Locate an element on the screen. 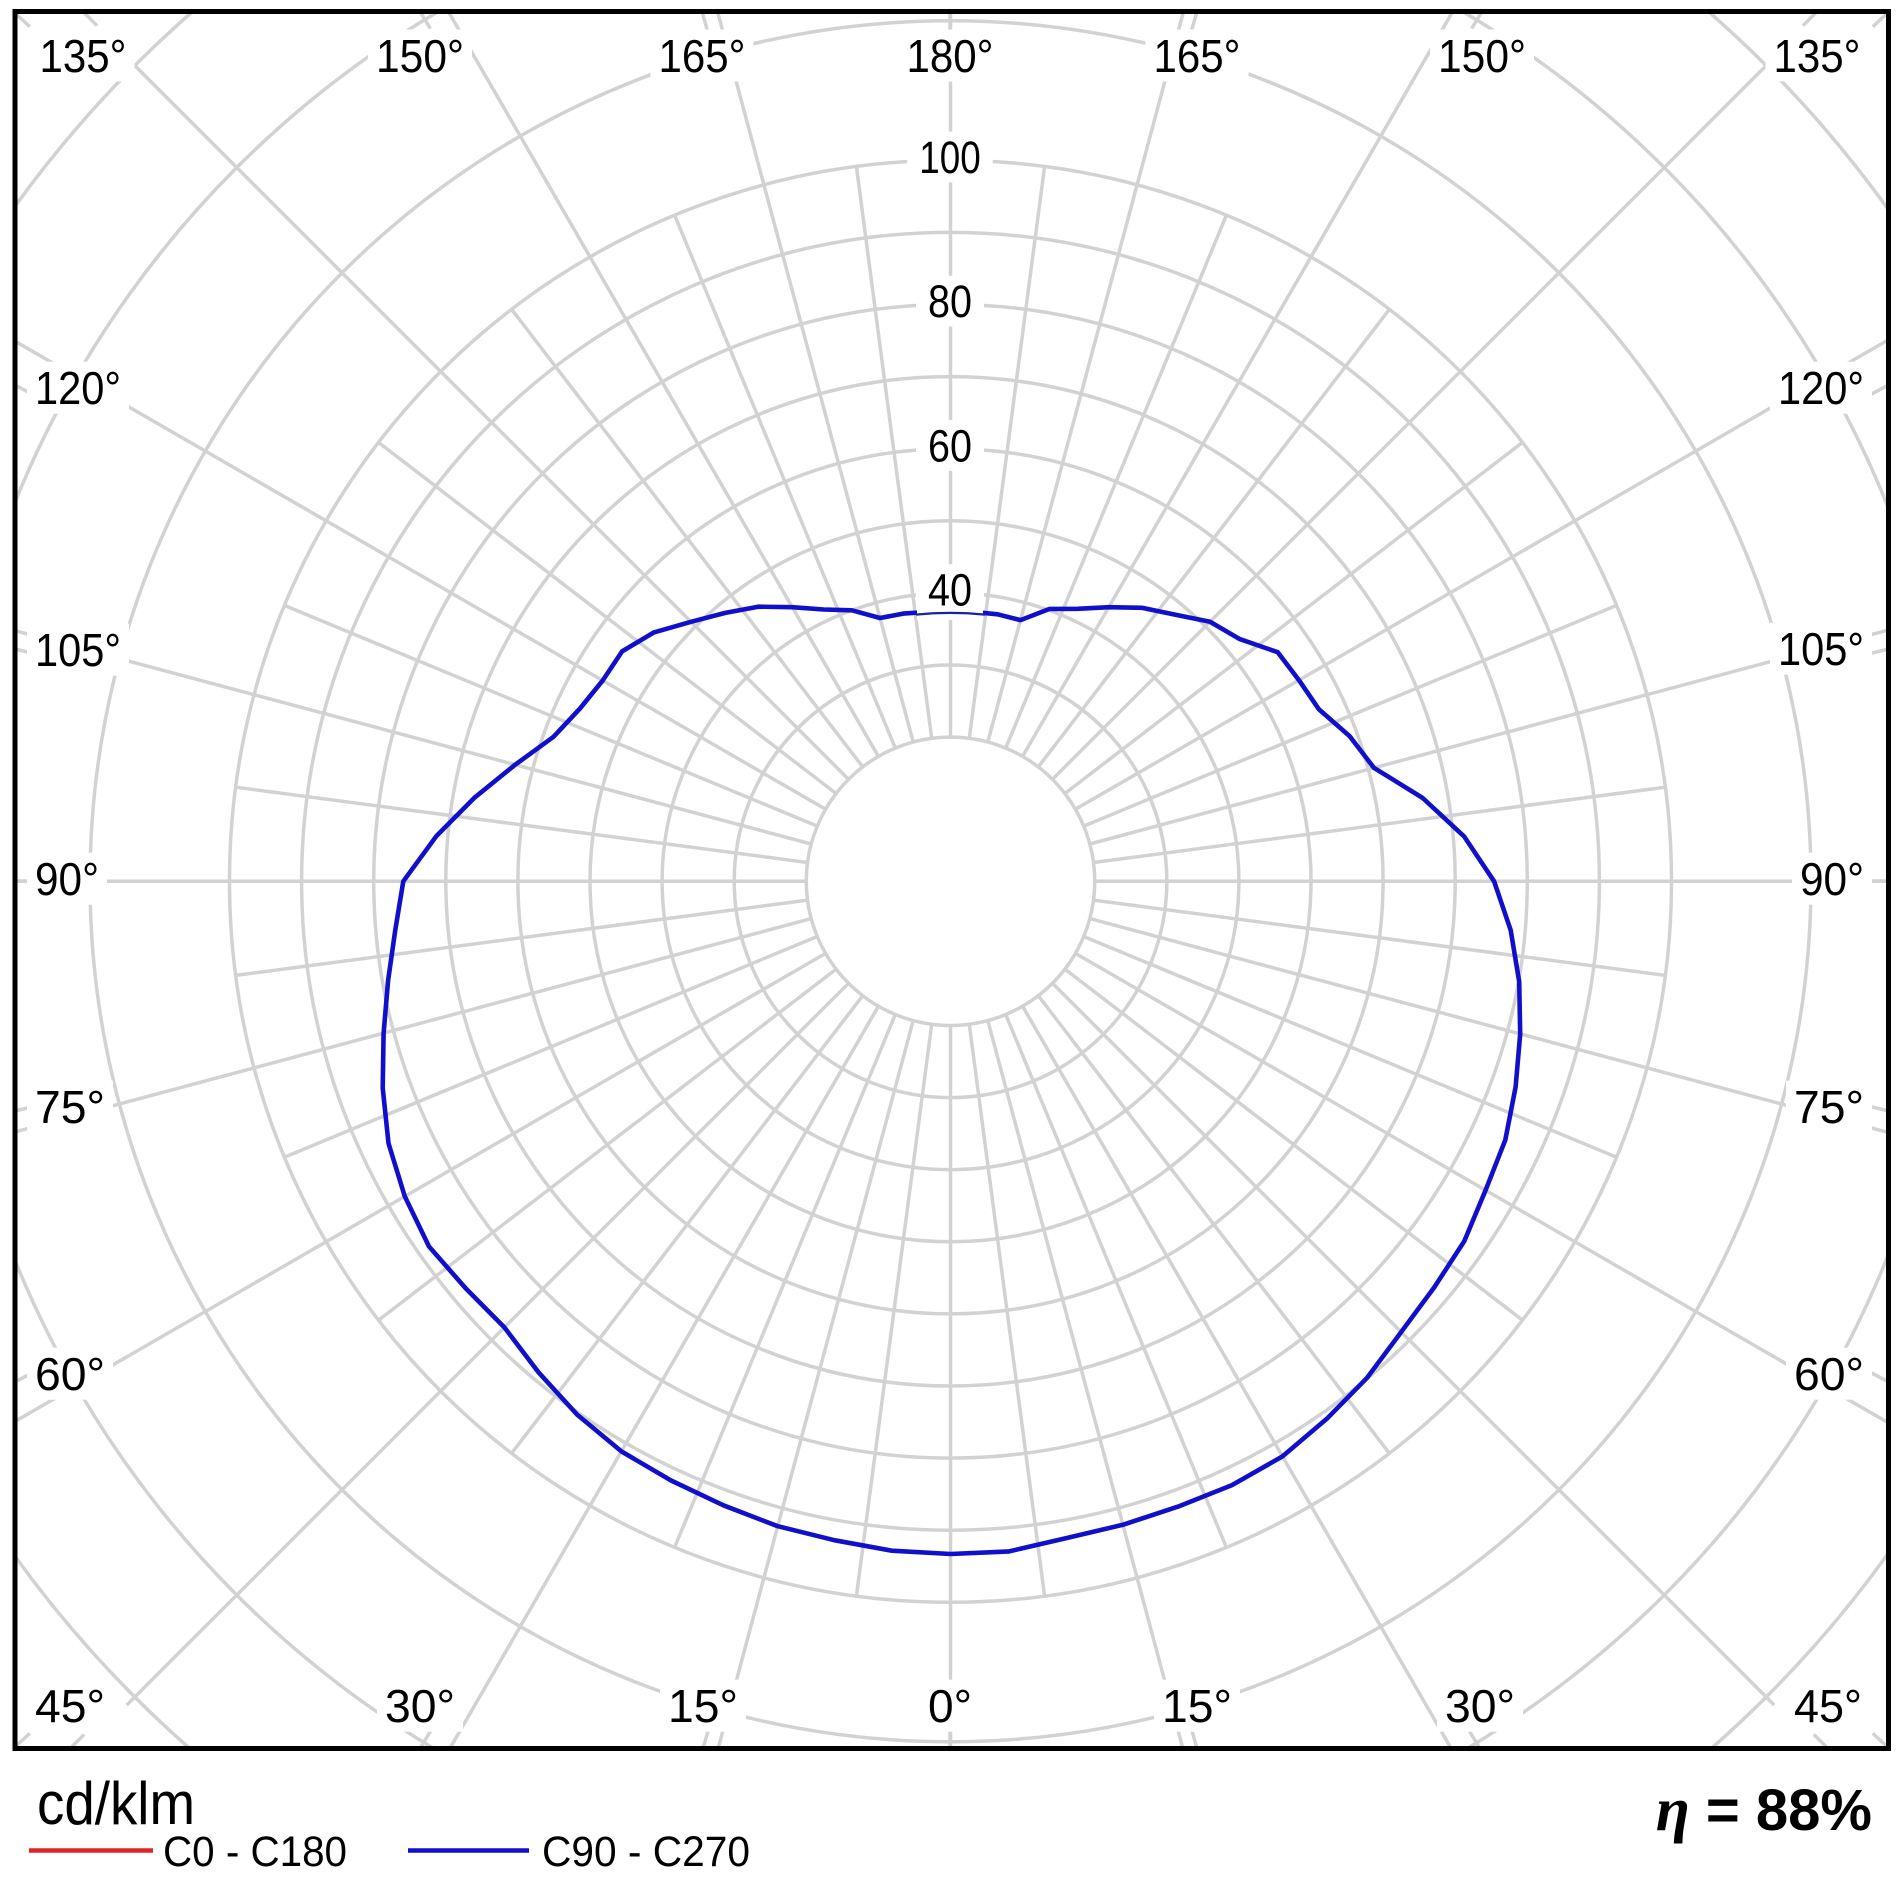  svg-text: C0 - C180 is located at coordinates (255, 1852).